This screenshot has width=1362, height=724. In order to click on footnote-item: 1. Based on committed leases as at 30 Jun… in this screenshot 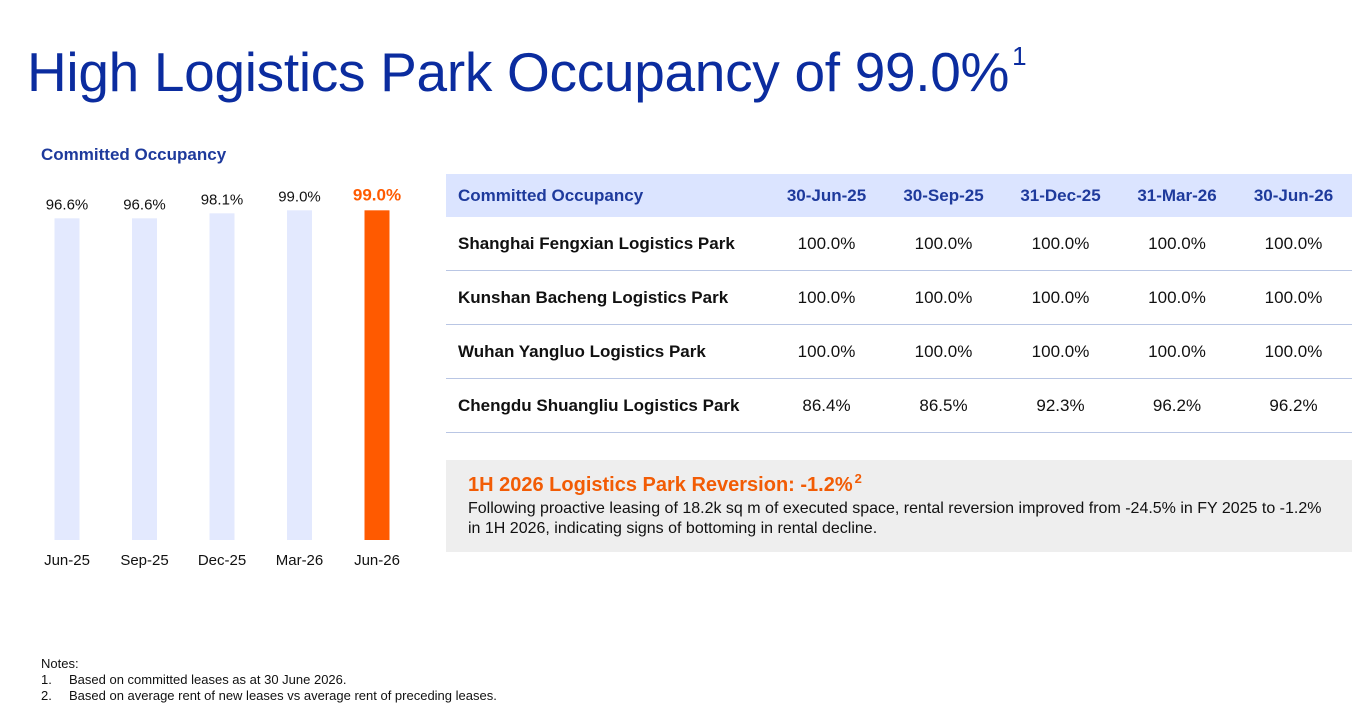, I will do `click(269, 680)`.